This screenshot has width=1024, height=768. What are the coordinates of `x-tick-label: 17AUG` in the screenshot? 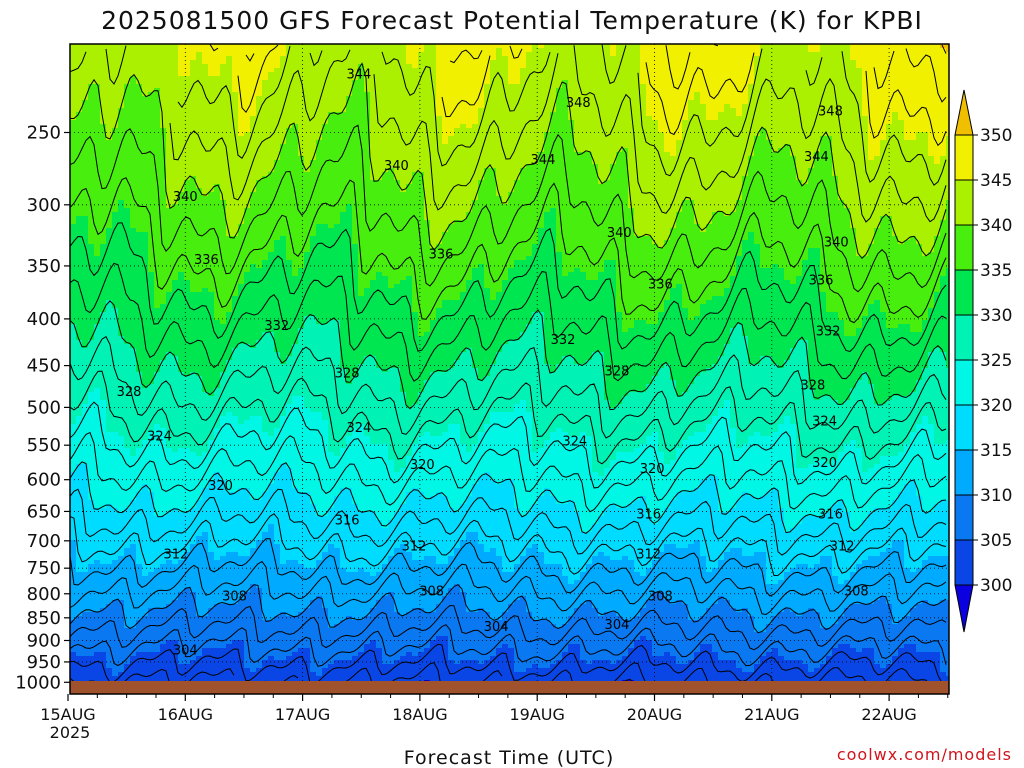 It's located at (302, 714).